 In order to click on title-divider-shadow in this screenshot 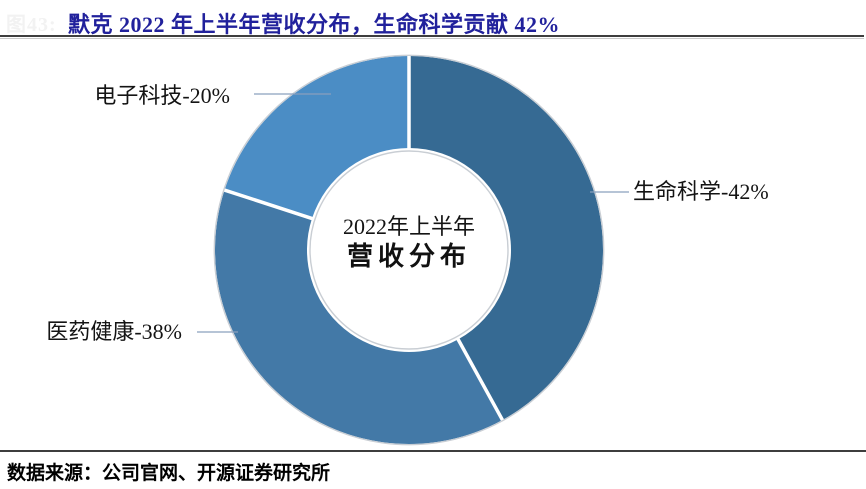, I will do `click(432, 38)`.